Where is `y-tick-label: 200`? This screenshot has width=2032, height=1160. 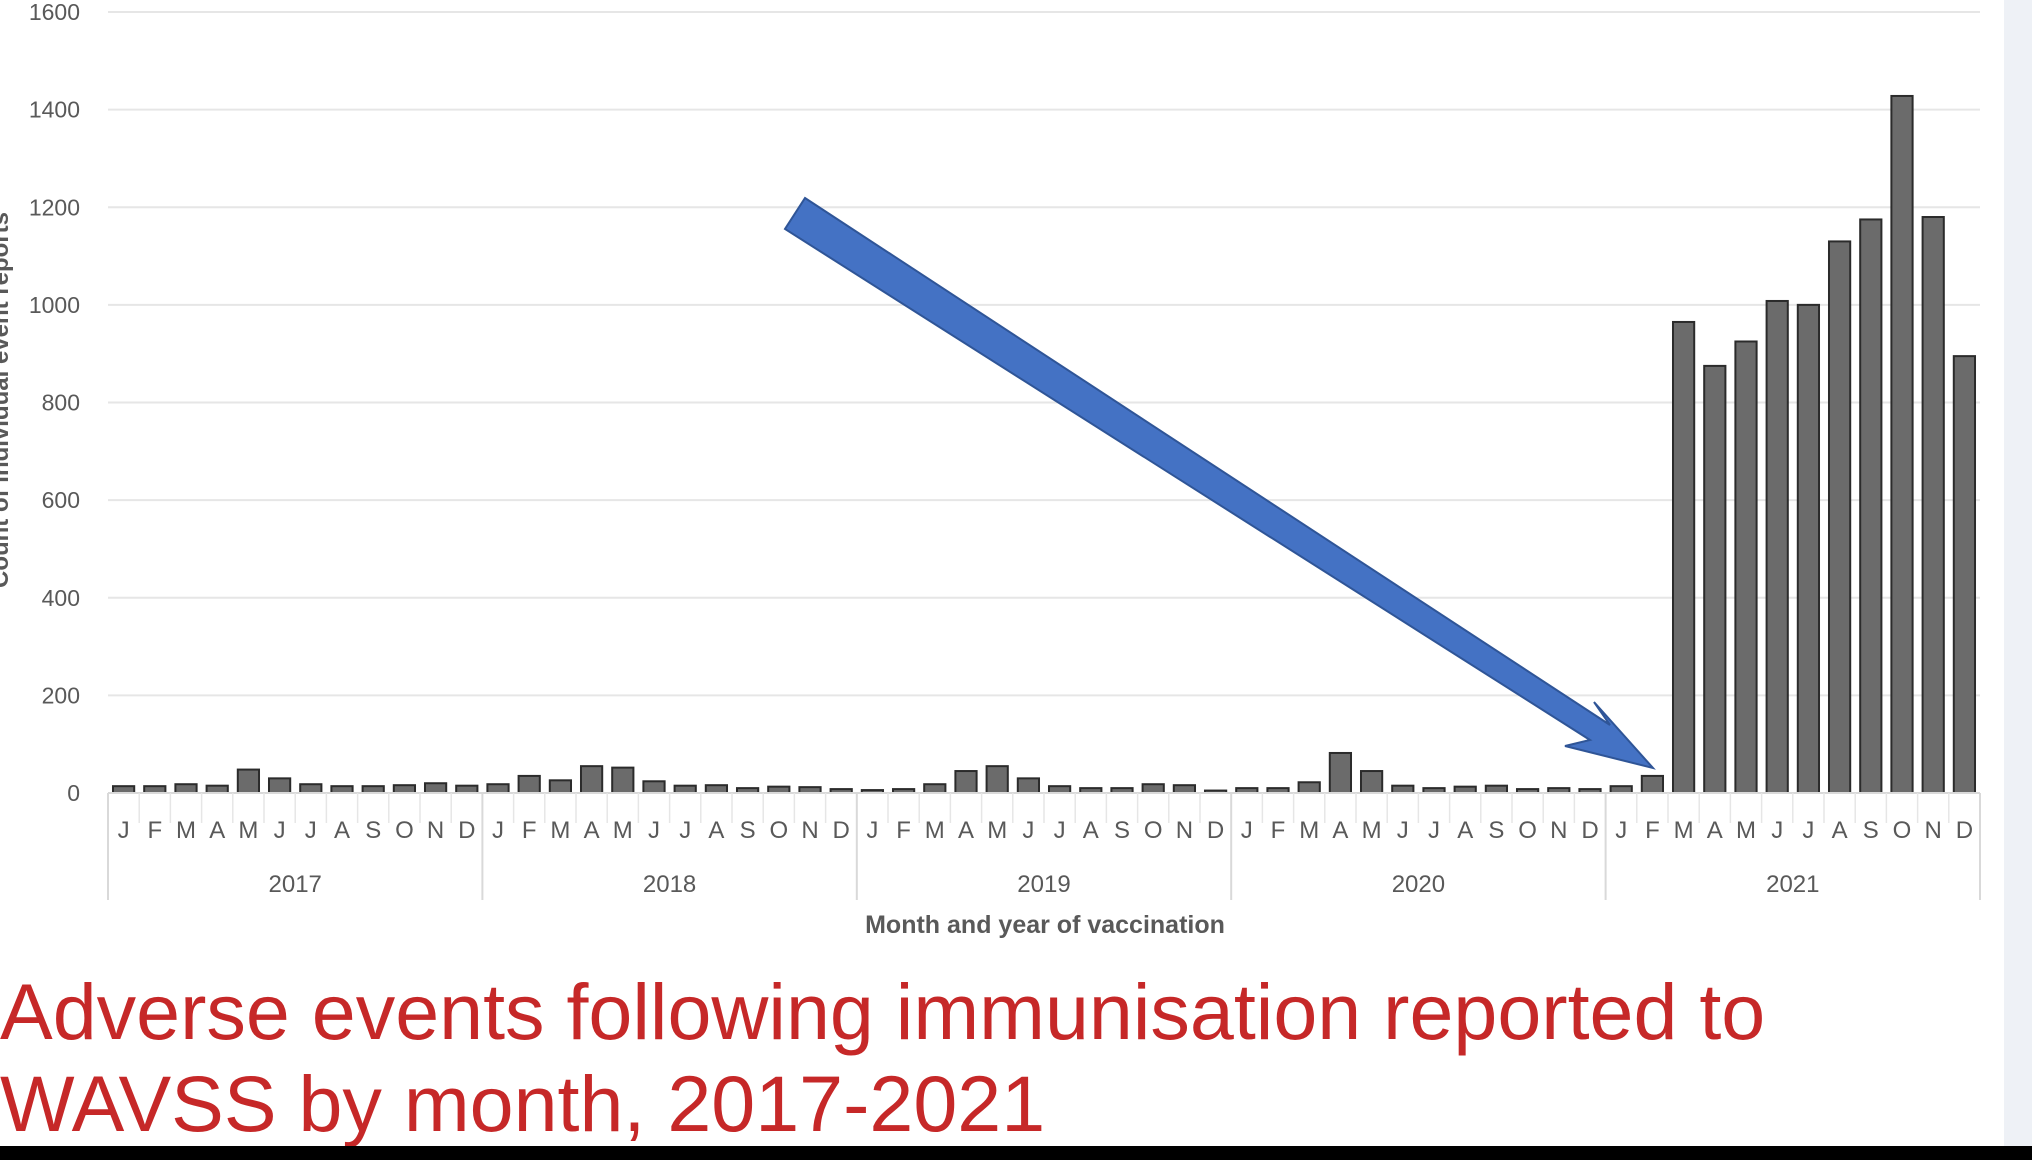 y-tick-label: 200 is located at coordinates (61, 695).